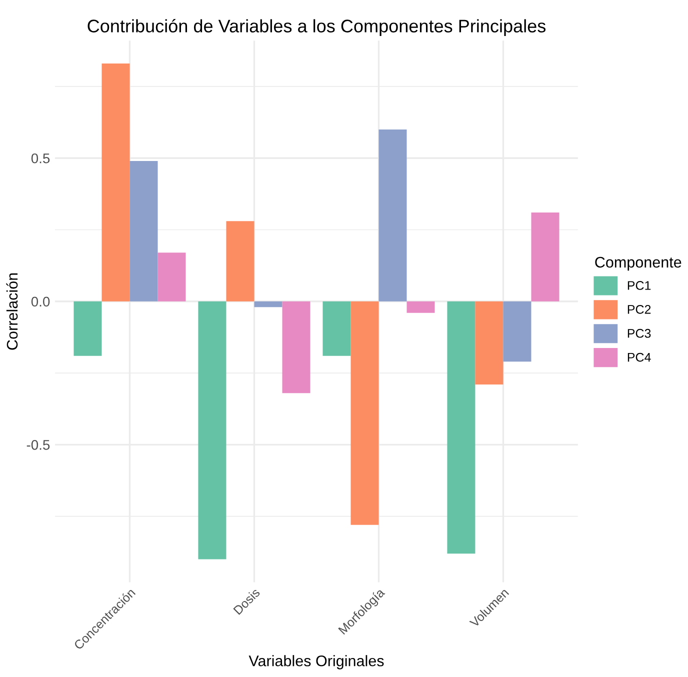 The image size is (688, 677). I want to click on y-tick-label: -0.5, so click(38, 445).